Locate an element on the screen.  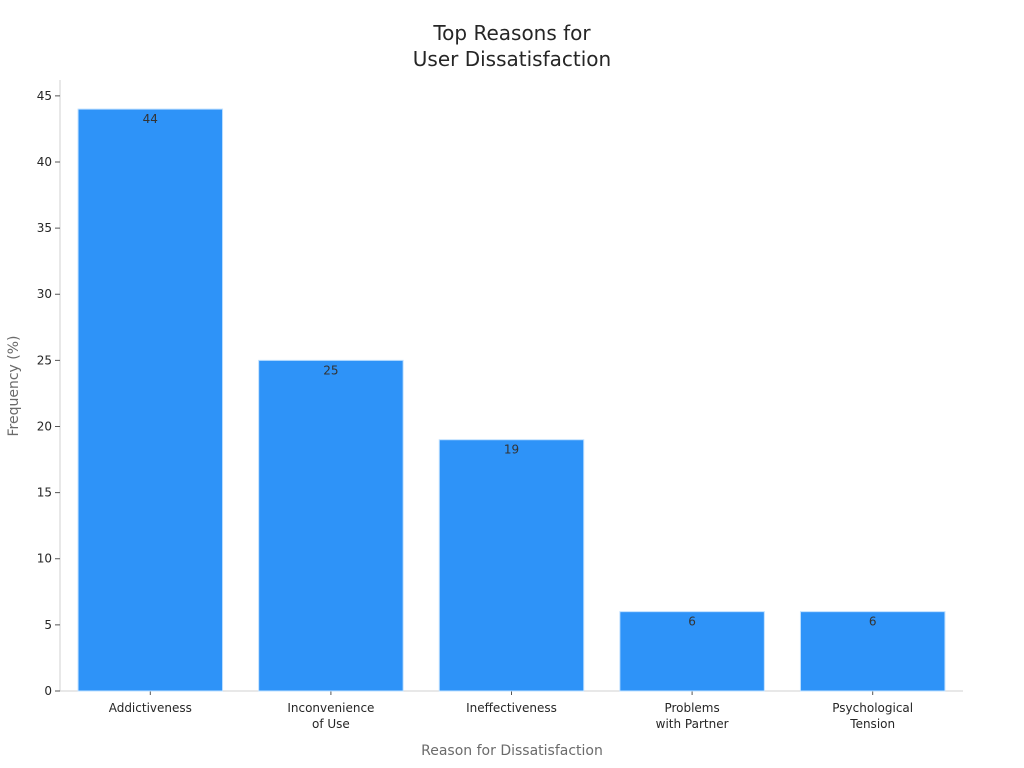
y-axis-title: Frequency (%) is located at coordinates (14, 385).